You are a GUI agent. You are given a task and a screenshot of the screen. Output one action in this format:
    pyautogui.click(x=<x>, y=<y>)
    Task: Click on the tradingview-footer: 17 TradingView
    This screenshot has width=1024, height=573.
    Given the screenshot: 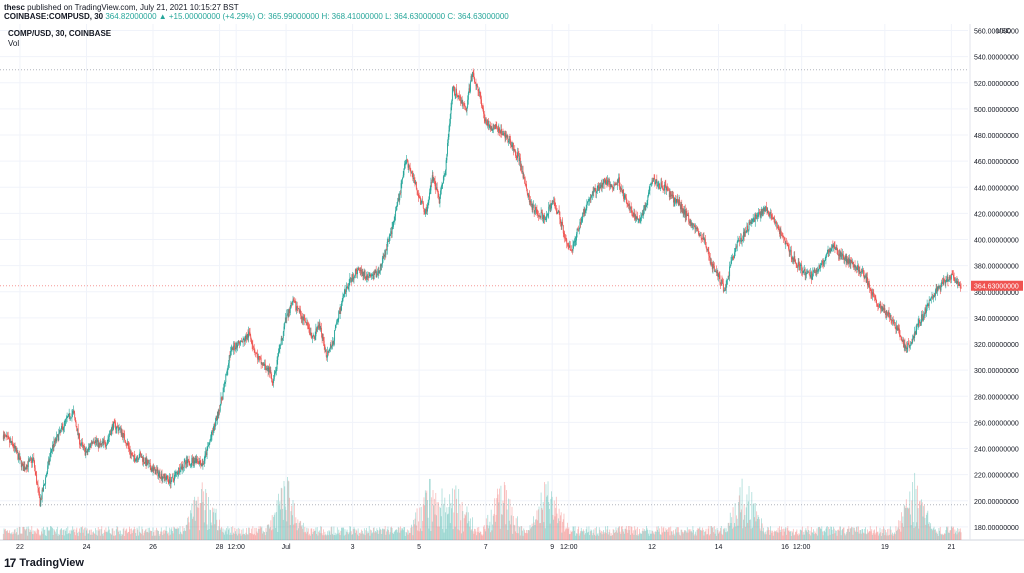 What is the action you would take?
    pyautogui.click(x=44, y=563)
    